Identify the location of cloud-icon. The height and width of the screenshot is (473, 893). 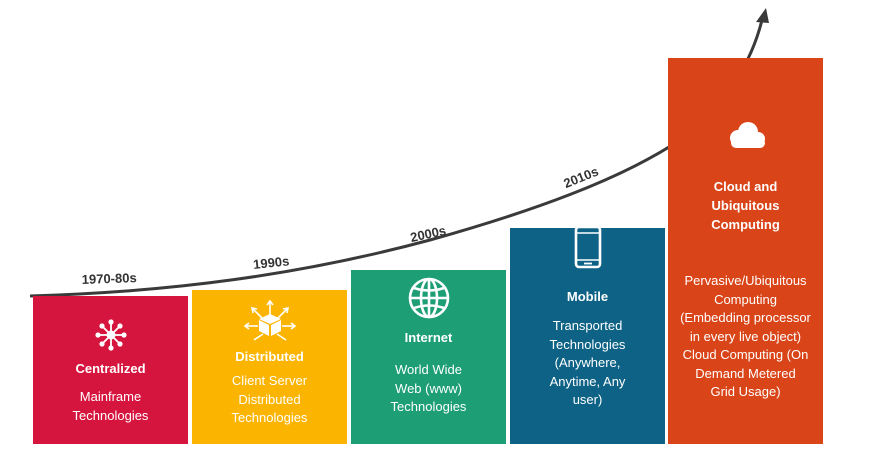
(745, 135).